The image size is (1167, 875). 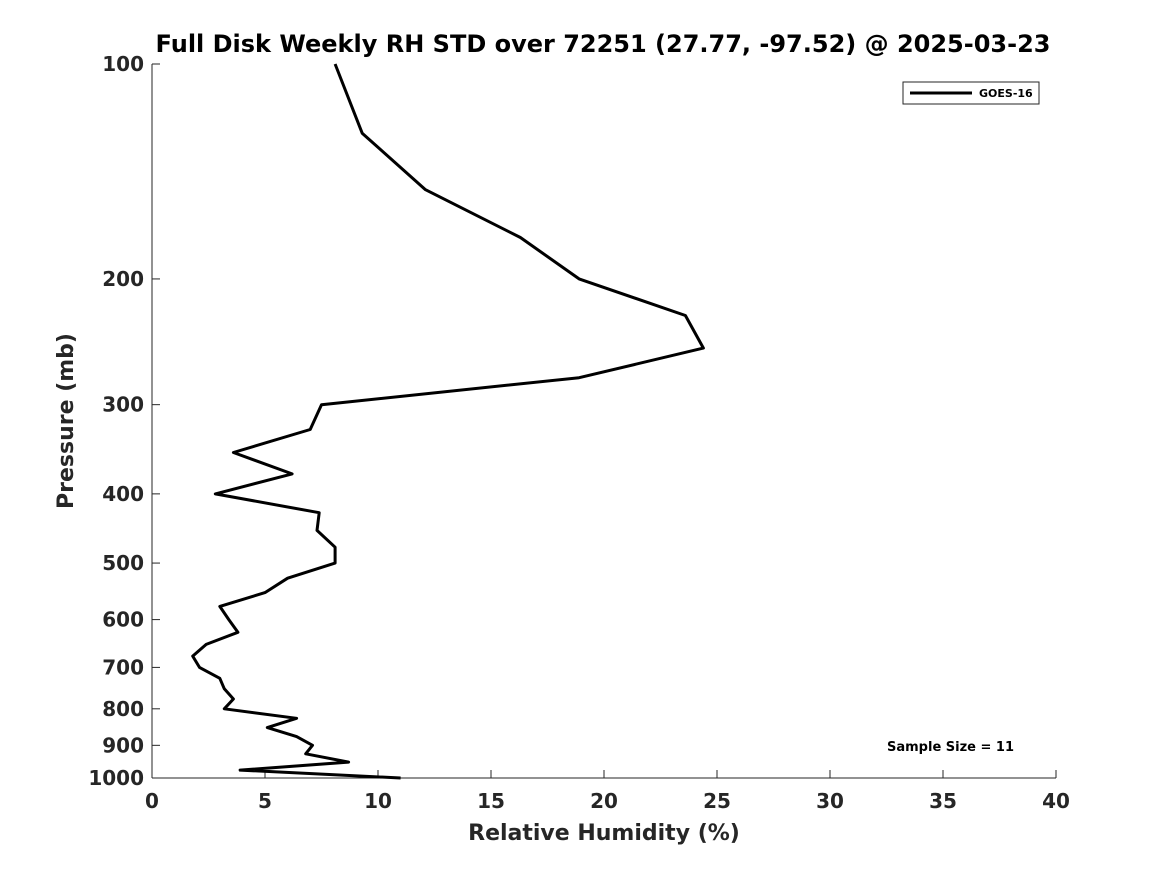 What do you see at coordinates (124, 421) in the screenshot?
I see `y-ticks: 100 200 300 400 500 600 700 800 900 1000` at bounding box center [124, 421].